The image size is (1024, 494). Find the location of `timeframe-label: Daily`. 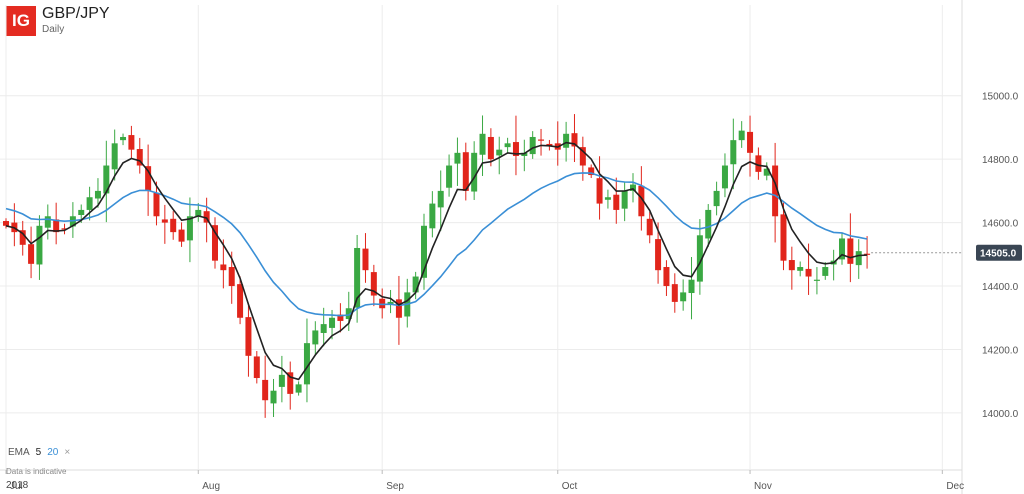

timeframe-label: Daily is located at coordinates (53, 29).